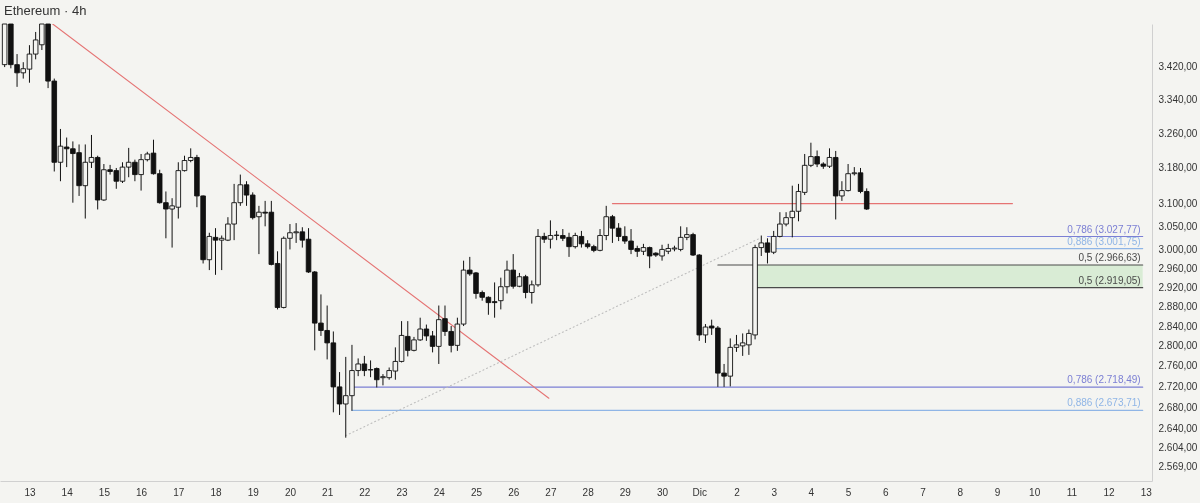  I want to click on y-tick-label: 3.000,00, so click(1178, 249).